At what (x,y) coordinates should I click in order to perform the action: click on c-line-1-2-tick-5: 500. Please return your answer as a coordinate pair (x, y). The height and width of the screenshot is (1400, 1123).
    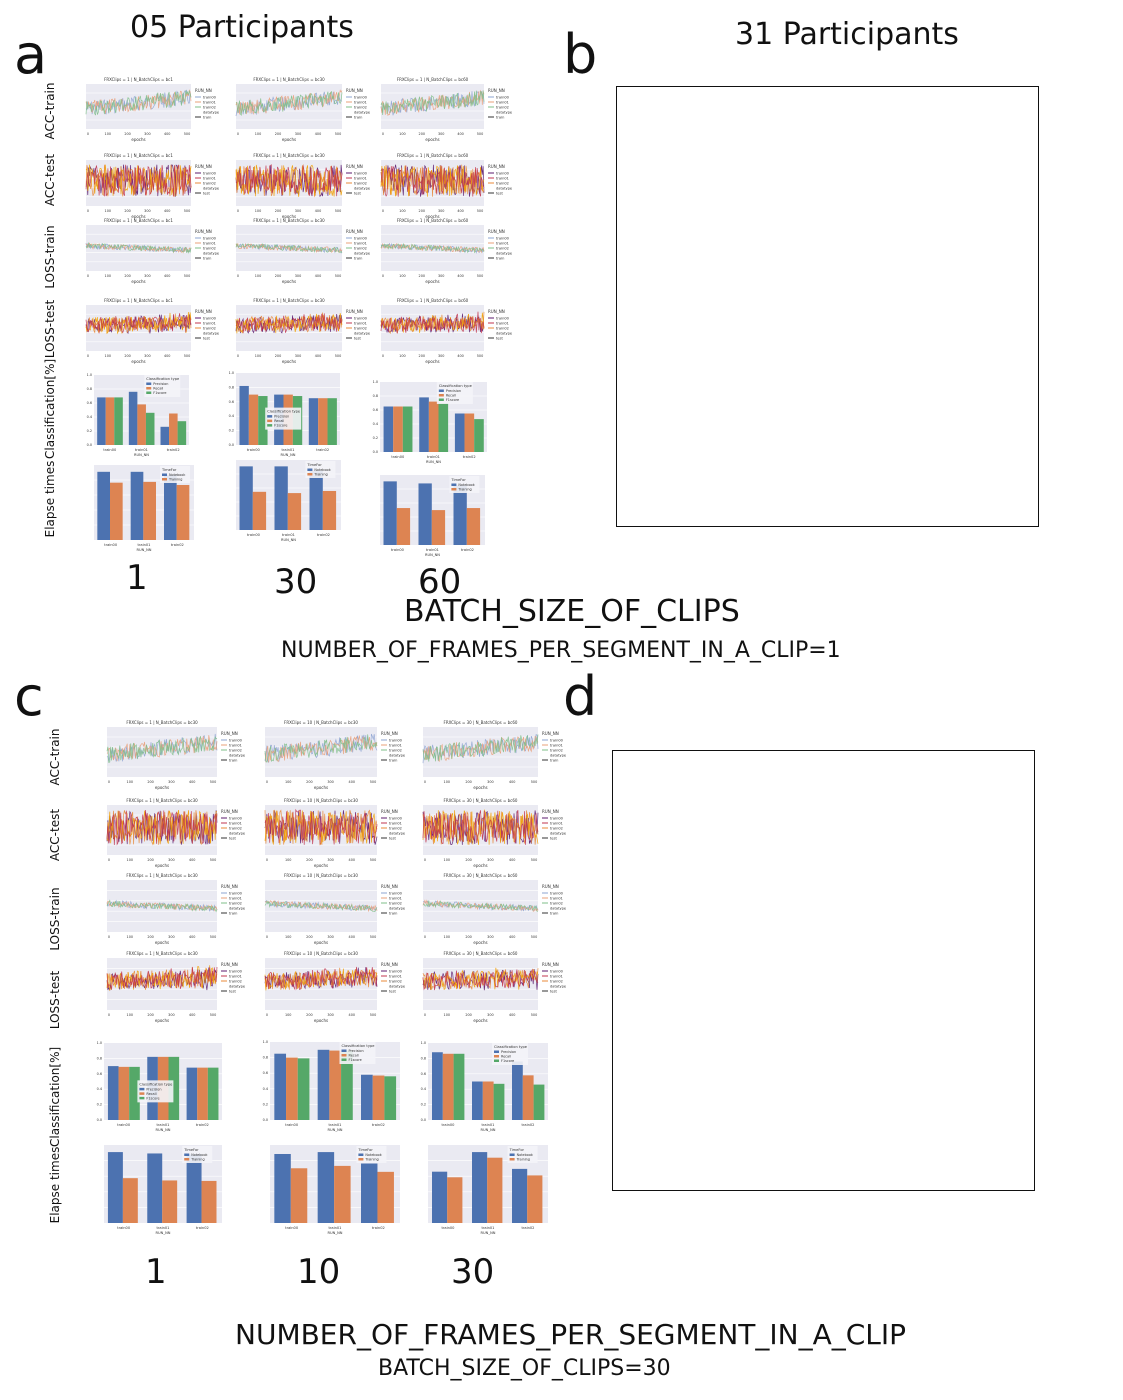
    Looking at the image, I should click on (534, 860).